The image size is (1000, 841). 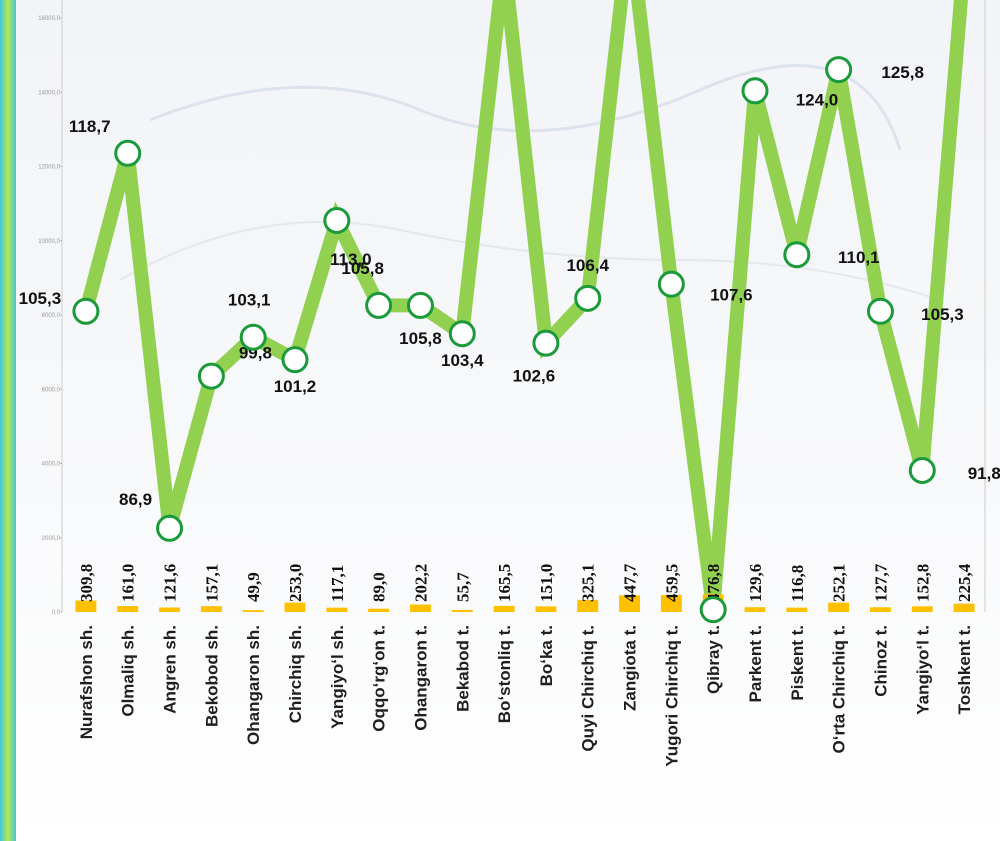 I want to click on y-tick-label: 0,0, so click(x=56, y=613).